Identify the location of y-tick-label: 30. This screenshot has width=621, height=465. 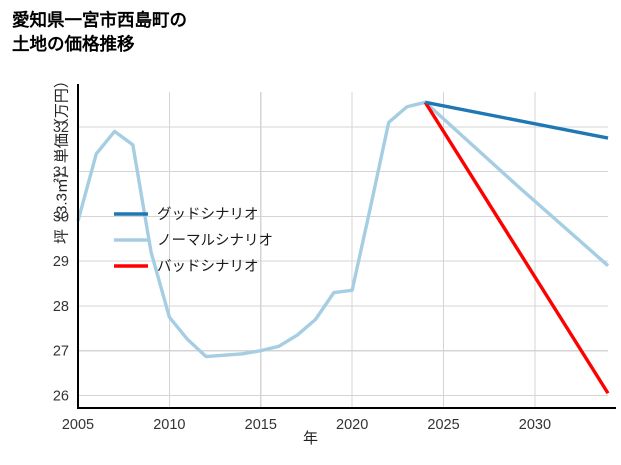
(61, 217).